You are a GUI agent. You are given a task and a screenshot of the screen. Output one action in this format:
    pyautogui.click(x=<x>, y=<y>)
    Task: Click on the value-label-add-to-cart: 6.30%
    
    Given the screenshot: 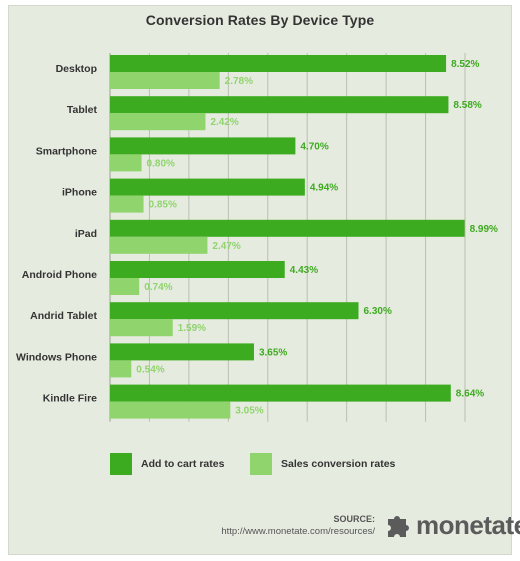 What is the action you would take?
    pyautogui.click(x=378, y=311)
    